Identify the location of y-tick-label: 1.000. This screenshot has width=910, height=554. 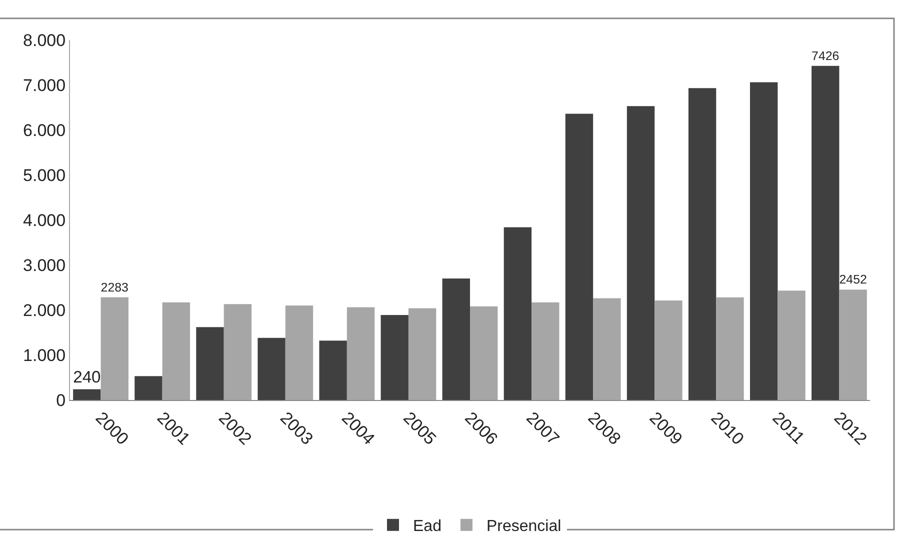
(44, 355).